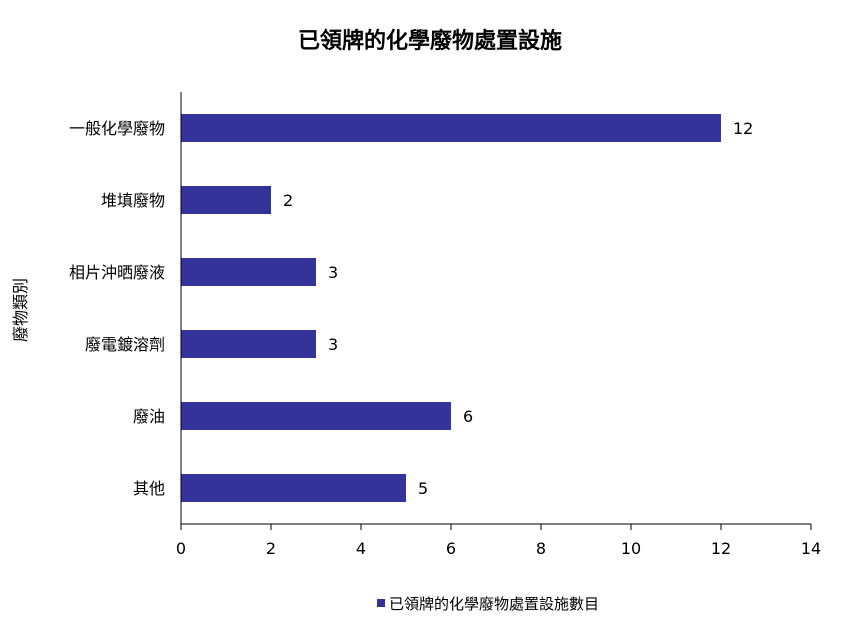  What do you see at coordinates (117, 128) in the screenshot?
I see `category-label: 一般化學廢物` at bounding box center [117, 128].